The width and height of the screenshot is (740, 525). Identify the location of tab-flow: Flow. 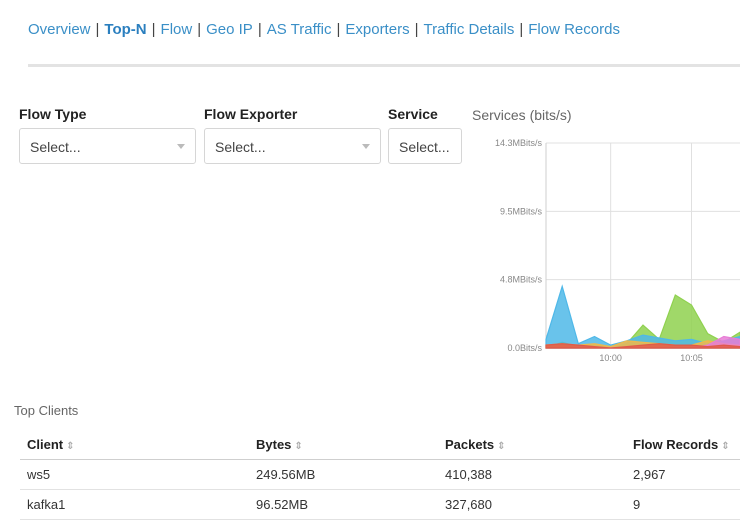
(176, 29).